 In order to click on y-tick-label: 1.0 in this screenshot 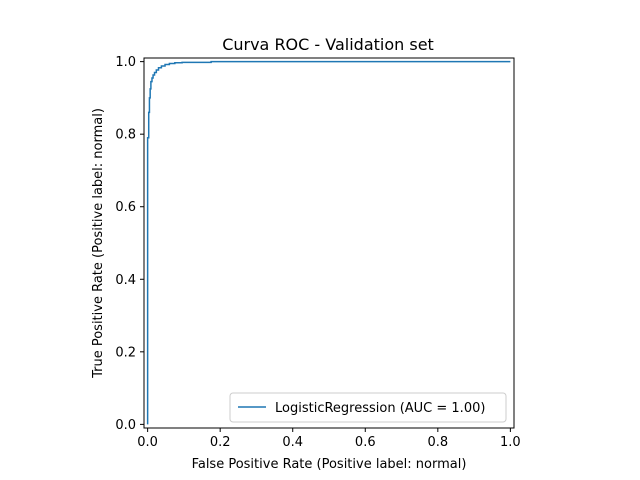, I will do `click(125, 62)`.